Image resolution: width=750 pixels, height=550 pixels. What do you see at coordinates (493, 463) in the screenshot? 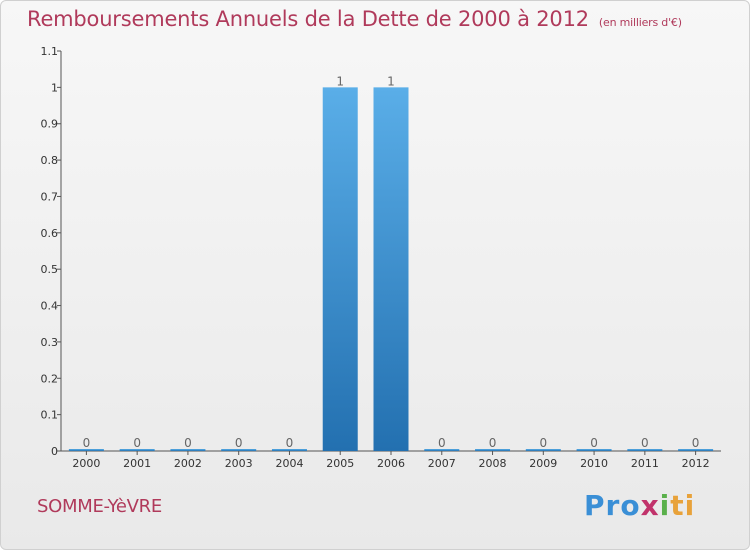
I see `x-tick-label: 2008` at bounding box center [493, 463].